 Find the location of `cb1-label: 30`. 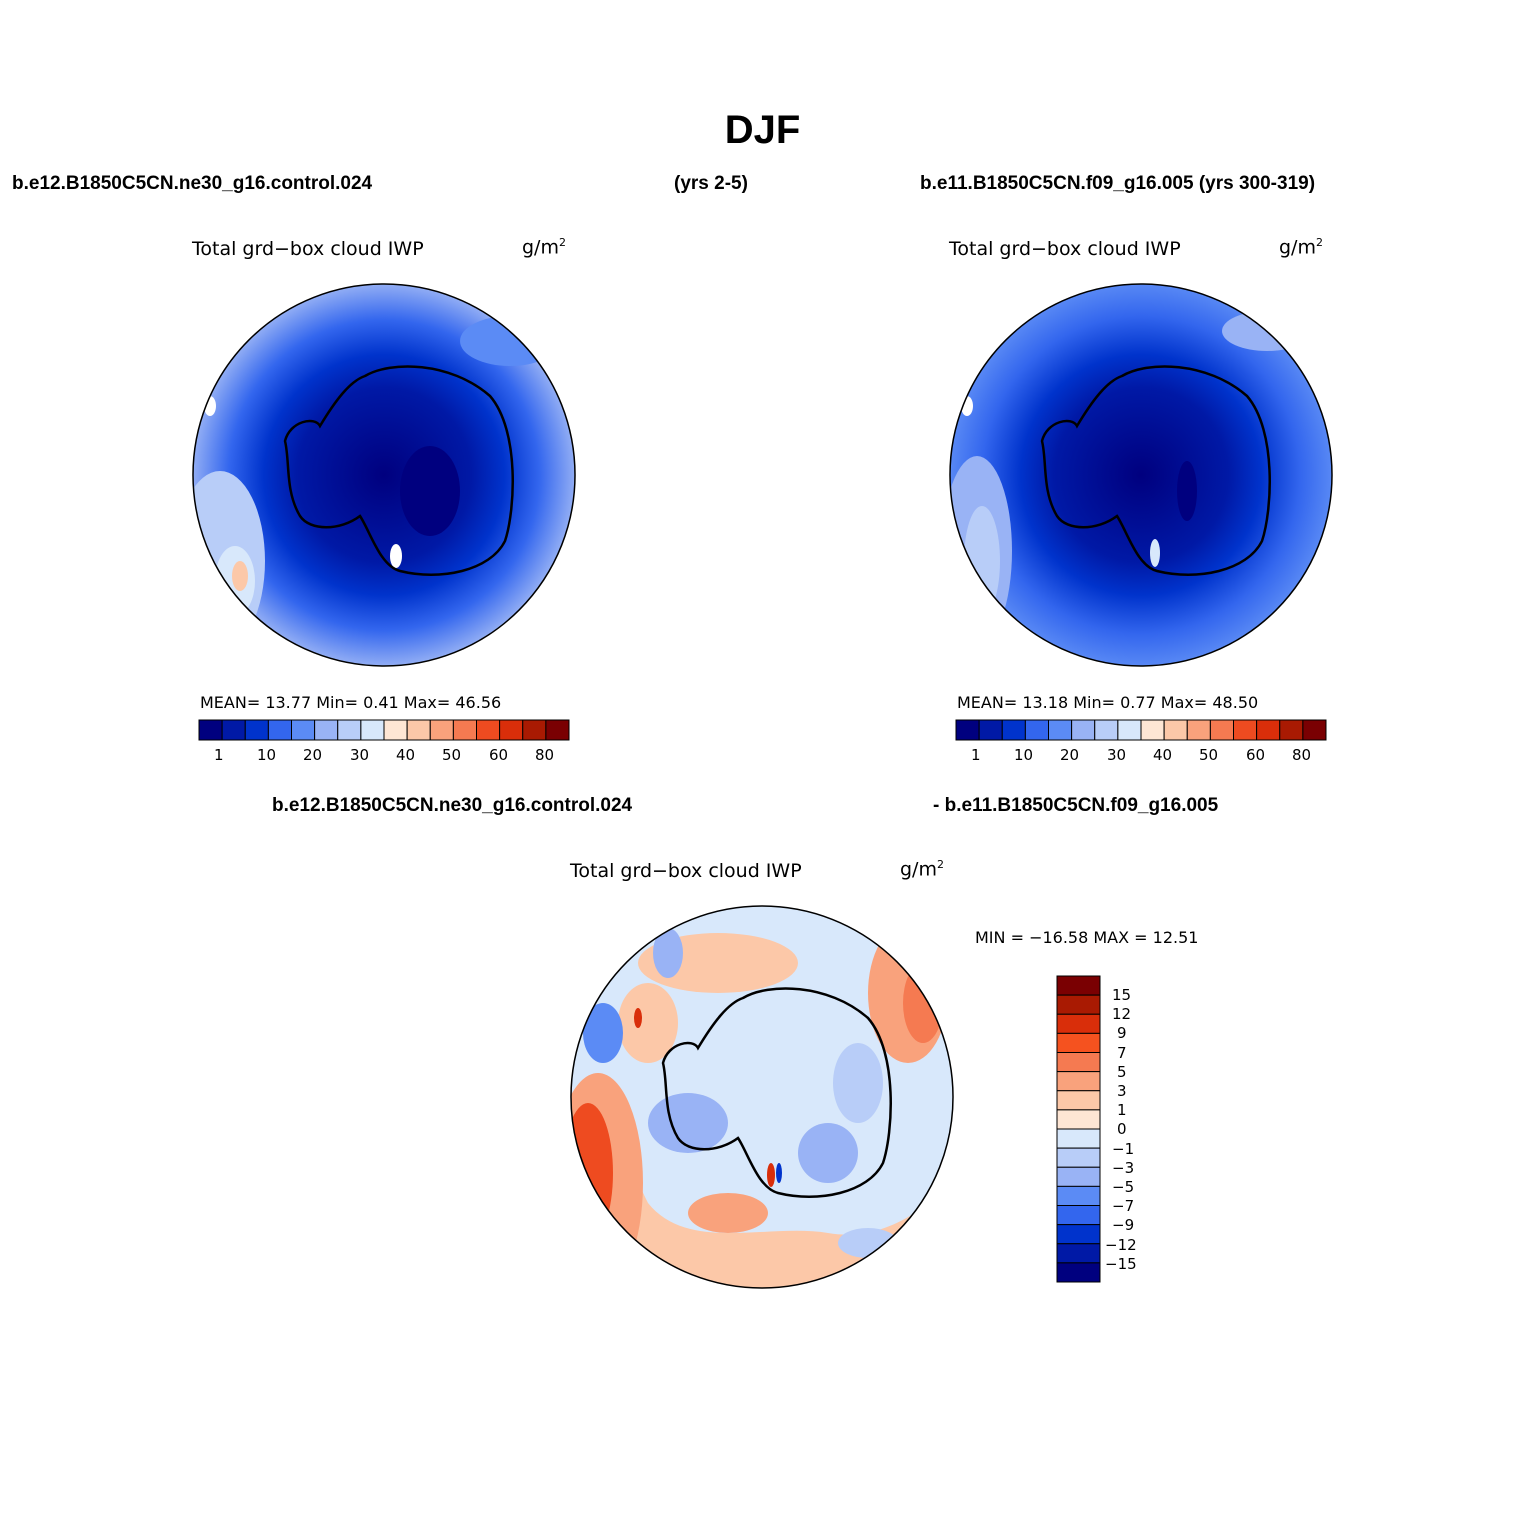

cb1-label: 30 is located at coordinates (360, 755).